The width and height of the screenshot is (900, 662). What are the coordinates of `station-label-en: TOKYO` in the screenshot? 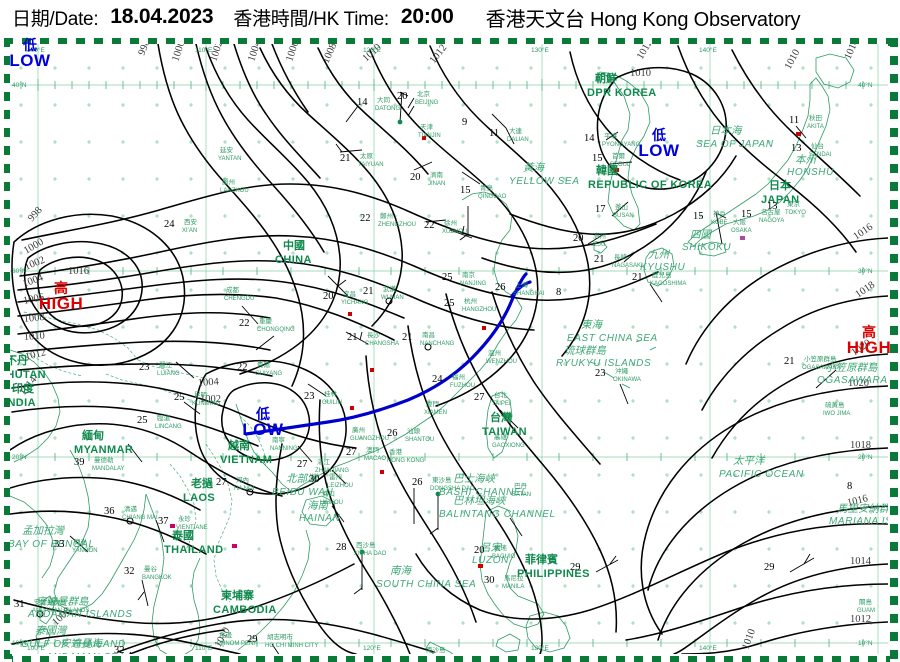 It's located at (795, 213).